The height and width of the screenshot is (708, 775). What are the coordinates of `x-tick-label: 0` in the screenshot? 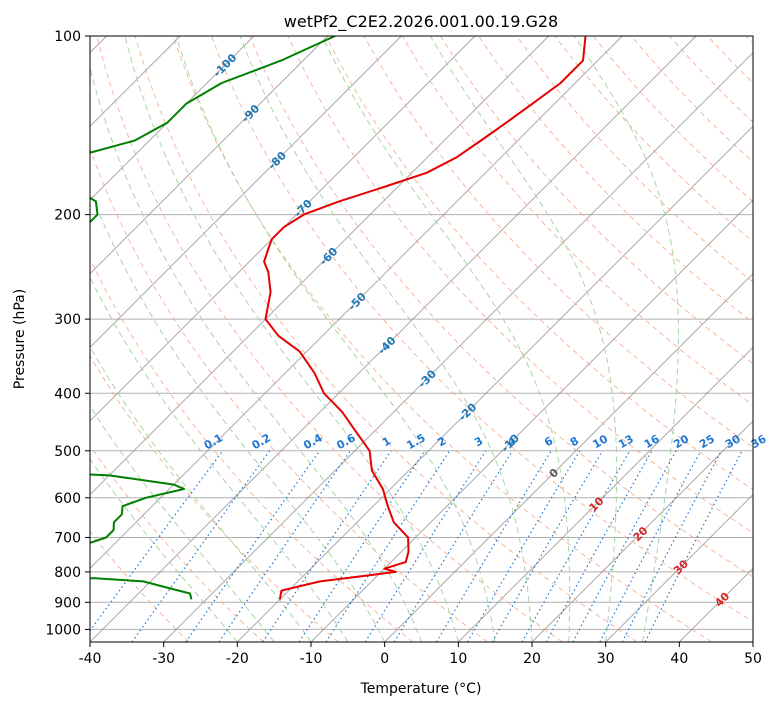 It's located at (384, 659).